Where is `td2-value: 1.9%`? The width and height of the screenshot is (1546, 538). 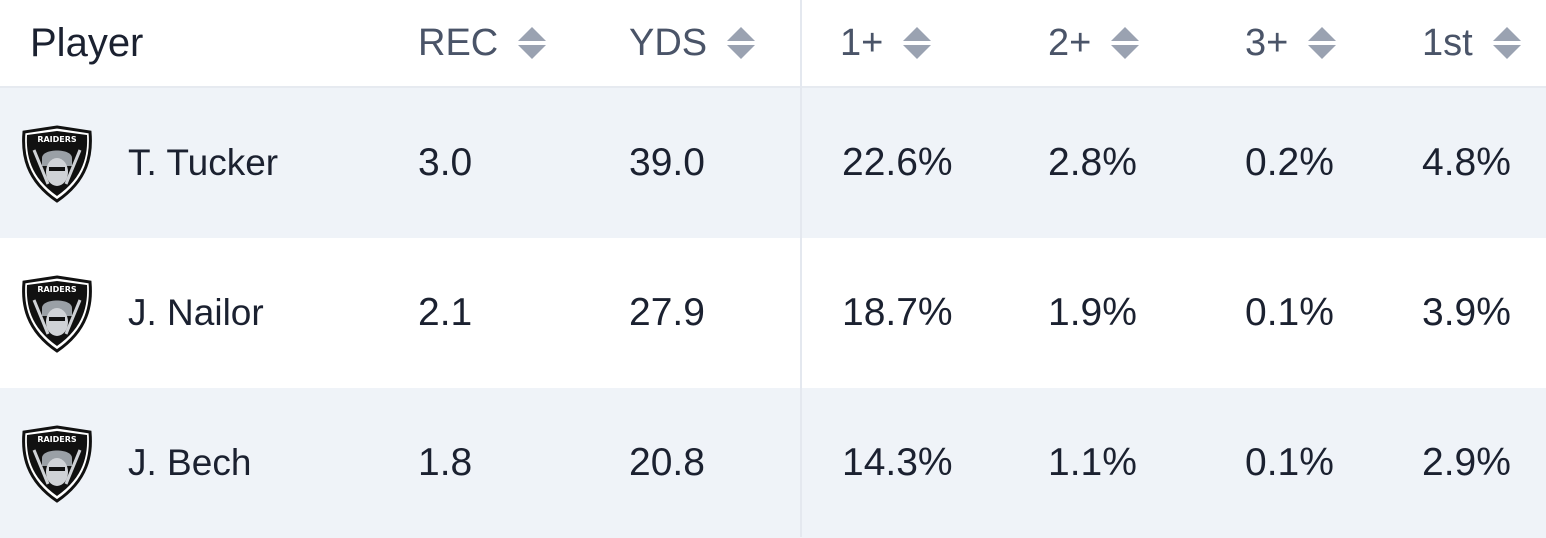
td2-value: 1.9% is located at coordinates (1092, 312).